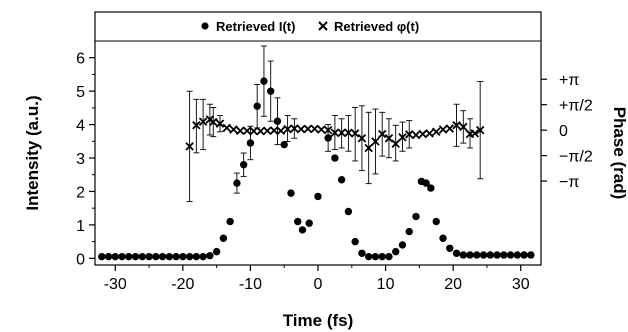 Image resolution: width=628 pixels, height=332 pixels. What do you see at coordinates (32, 152) in the screenshot?
I see `y-axis-left-title: Intensity (a.u.)` at bounding box center [32, 152].